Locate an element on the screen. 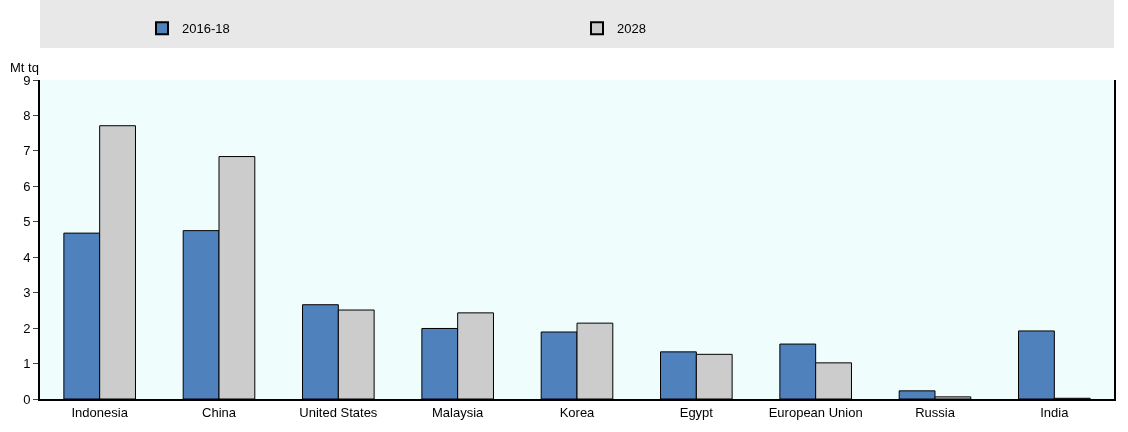 Image resolution: width=1128 pixels, height=432 pixels. x-tick-label: Malaysia is located at coordinates (458, 412).